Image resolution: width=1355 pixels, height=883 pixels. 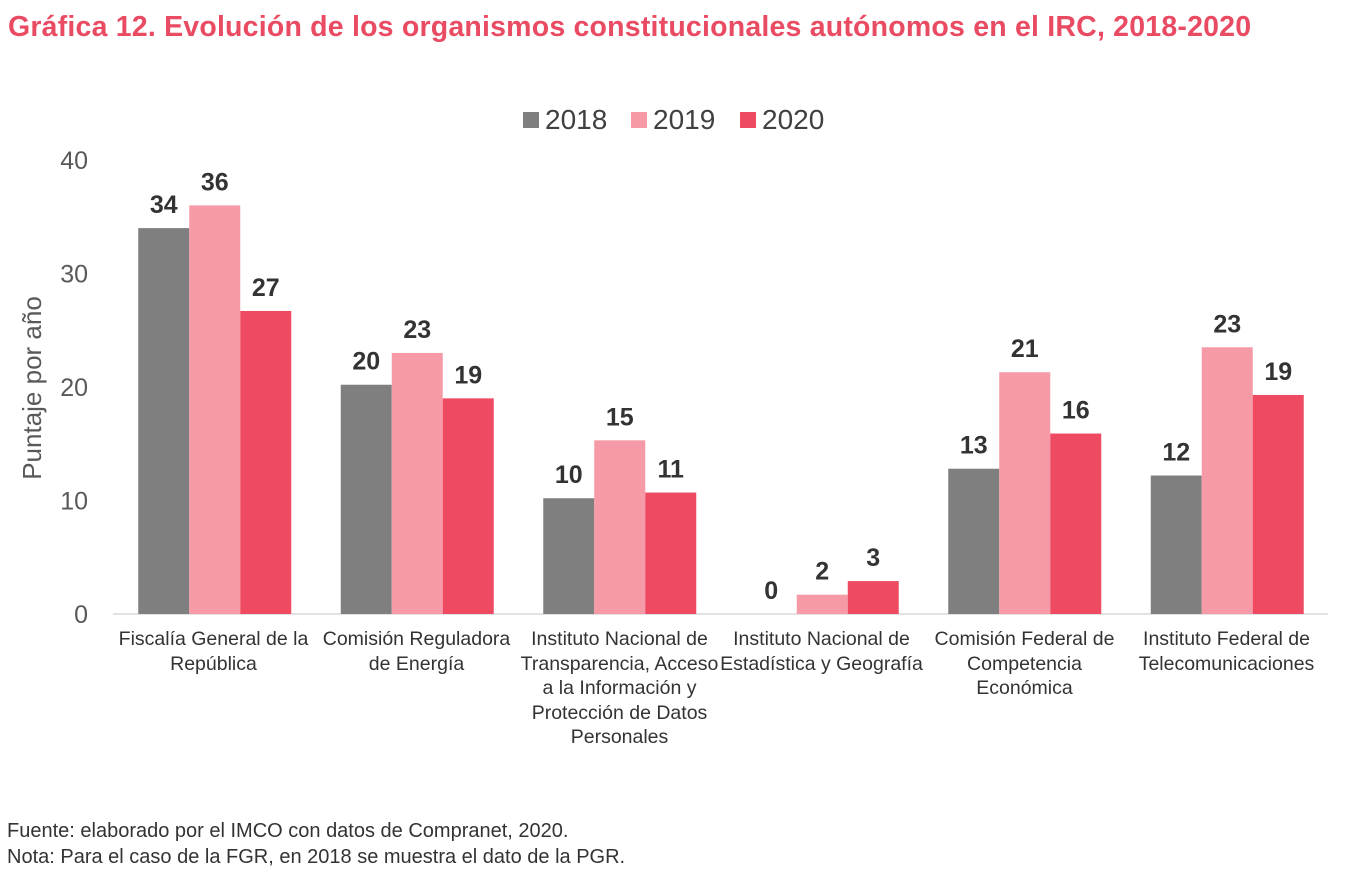 What do you see at coordinates (620, 417) in the screenshot?
I see `data-label-2019-2: 15` at bounding box center [620, 417].